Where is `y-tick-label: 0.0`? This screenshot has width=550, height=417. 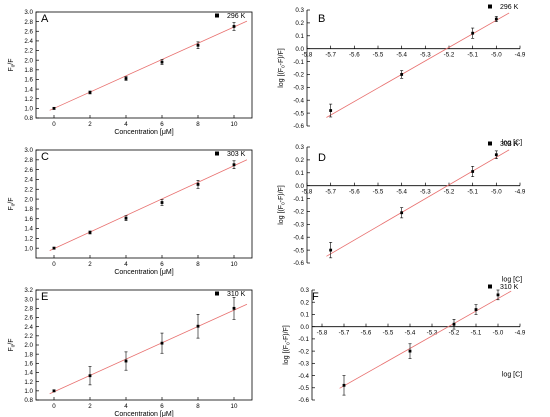
y-tick-label: 0.0 is located at coordinates (299, 186).